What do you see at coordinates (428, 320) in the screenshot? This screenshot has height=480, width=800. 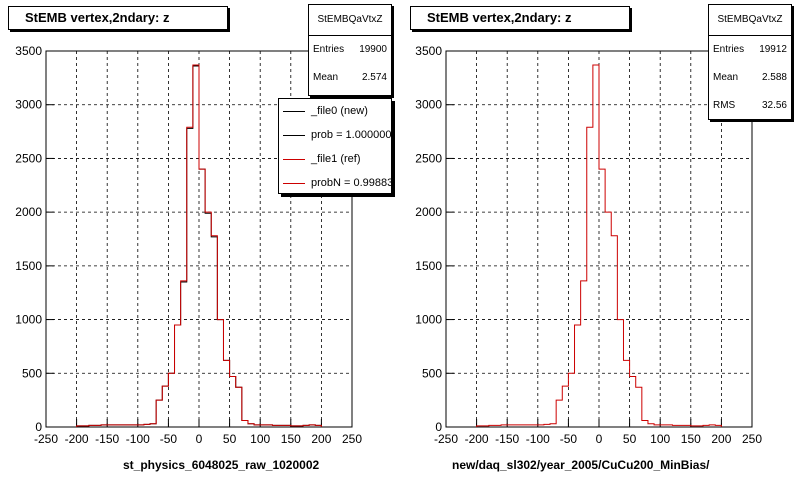 I see `panel-2-y-tick-label: 1000` at bounding box center [428, 320].